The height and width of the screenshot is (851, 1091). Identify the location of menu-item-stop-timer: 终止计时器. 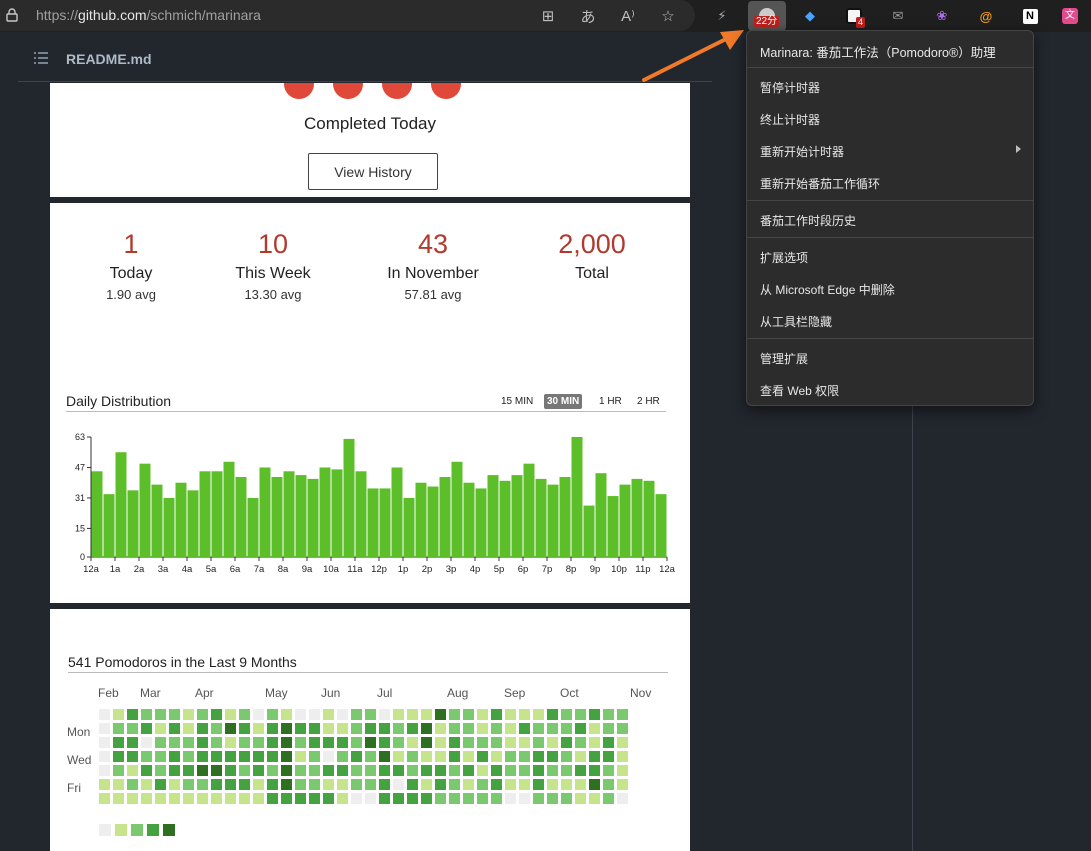
(790, 120).